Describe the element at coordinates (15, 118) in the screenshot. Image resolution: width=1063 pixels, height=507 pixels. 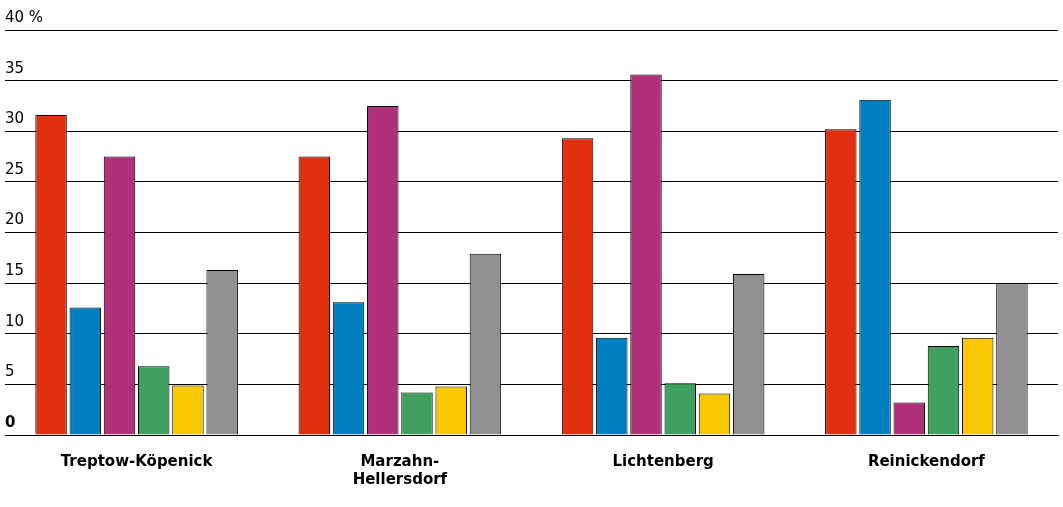
I see `y-tick-label: 30` at that location.